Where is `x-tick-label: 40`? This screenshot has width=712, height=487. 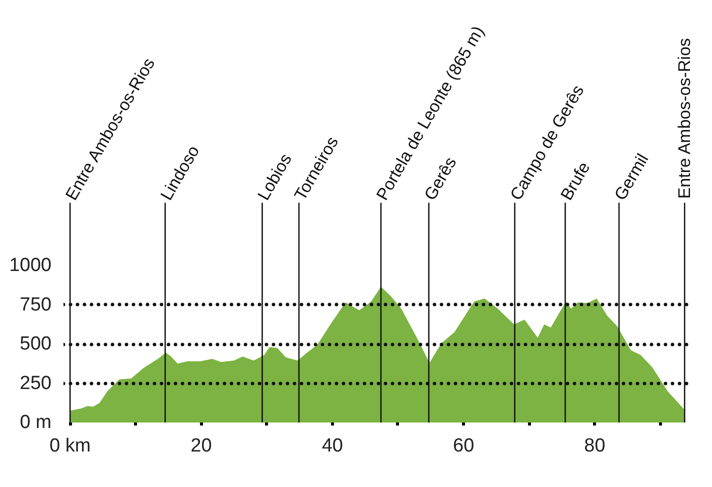 x-tick-label: 40 is located at coordinates (332, 446).